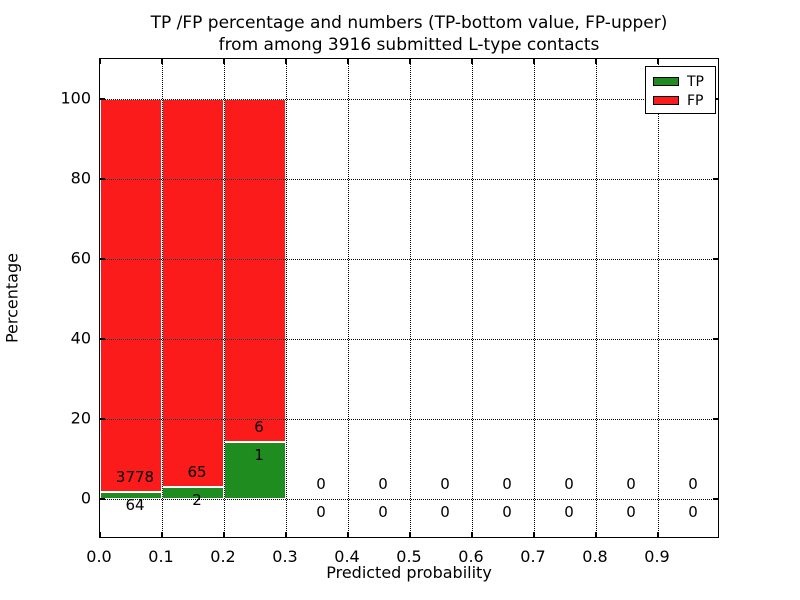 The height and width of the screenshot is (600, 800). I want to click on label-fp-count-0: 3778, so click(135, 477).